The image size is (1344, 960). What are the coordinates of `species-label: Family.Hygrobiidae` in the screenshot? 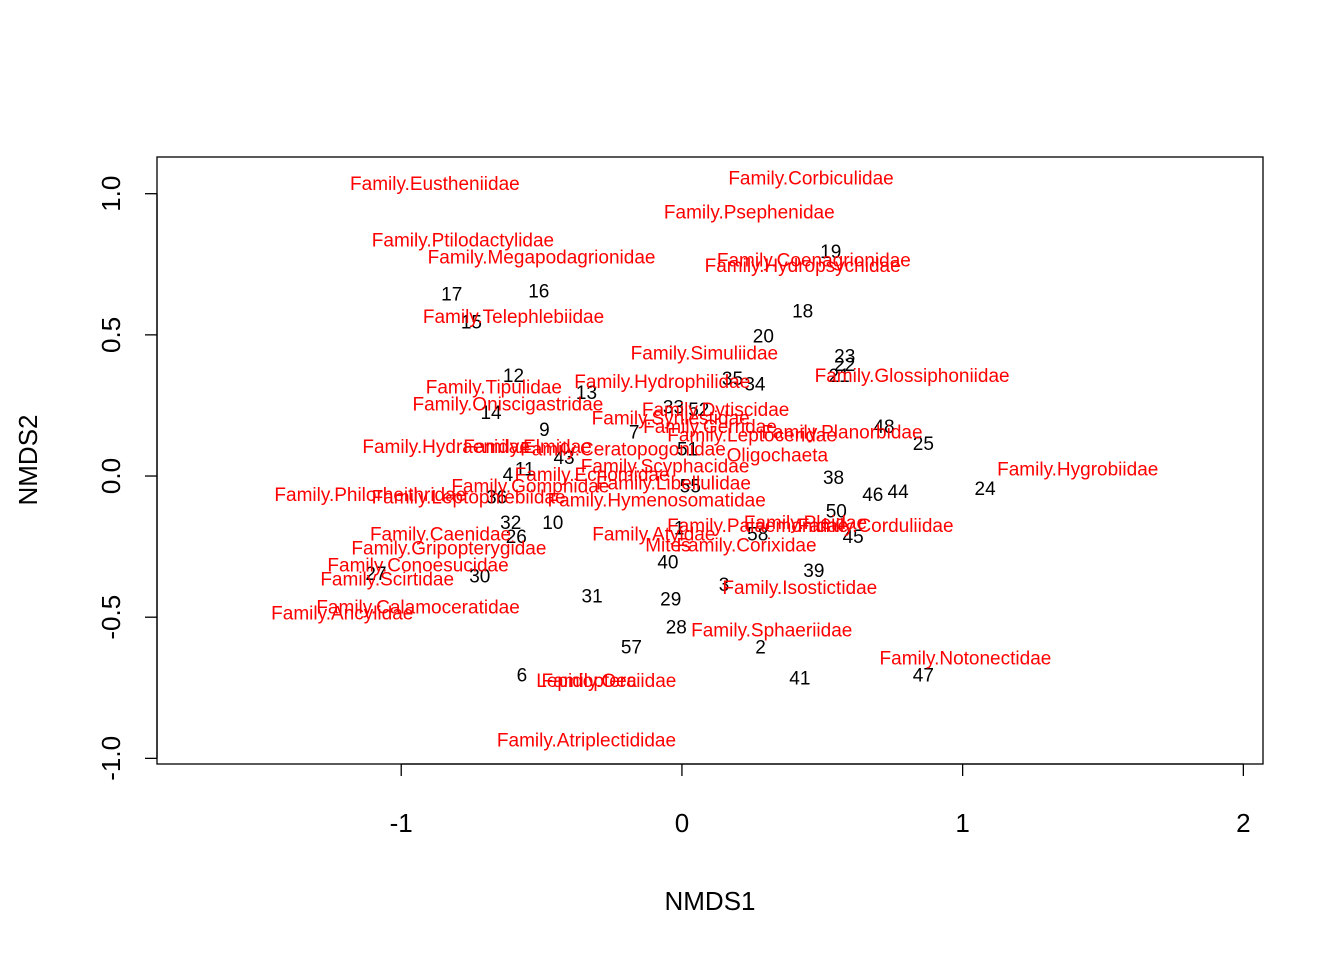 It's located at (1077, 469).